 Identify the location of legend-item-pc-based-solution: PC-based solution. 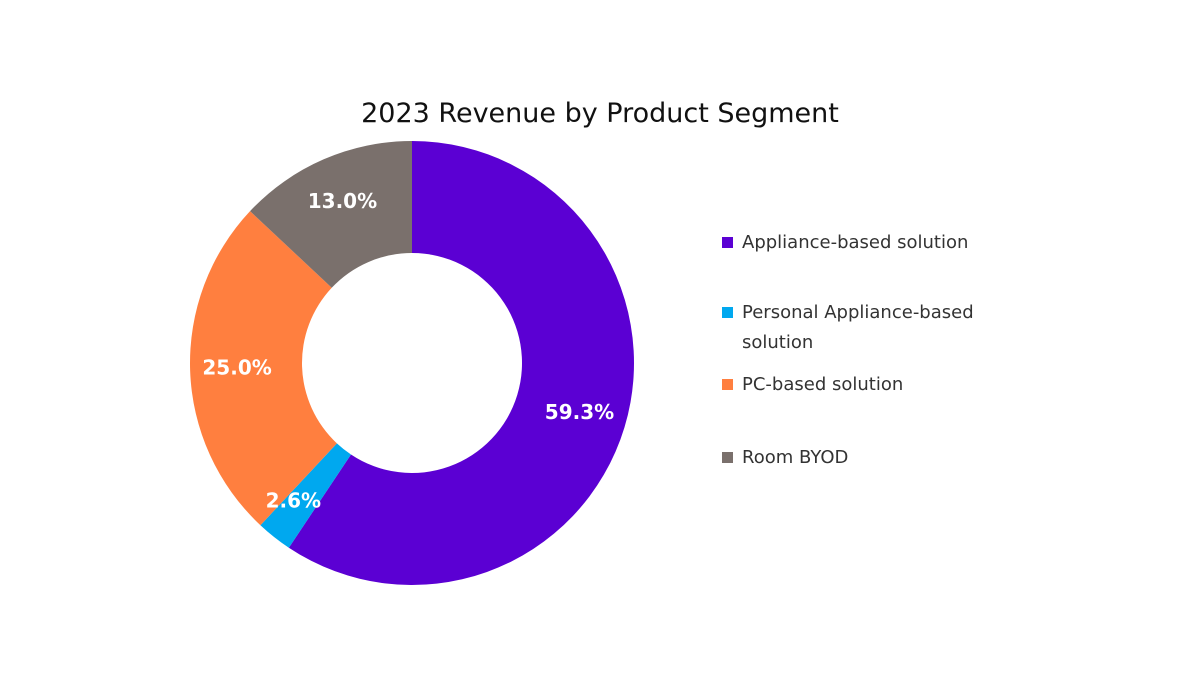
(882, 385).